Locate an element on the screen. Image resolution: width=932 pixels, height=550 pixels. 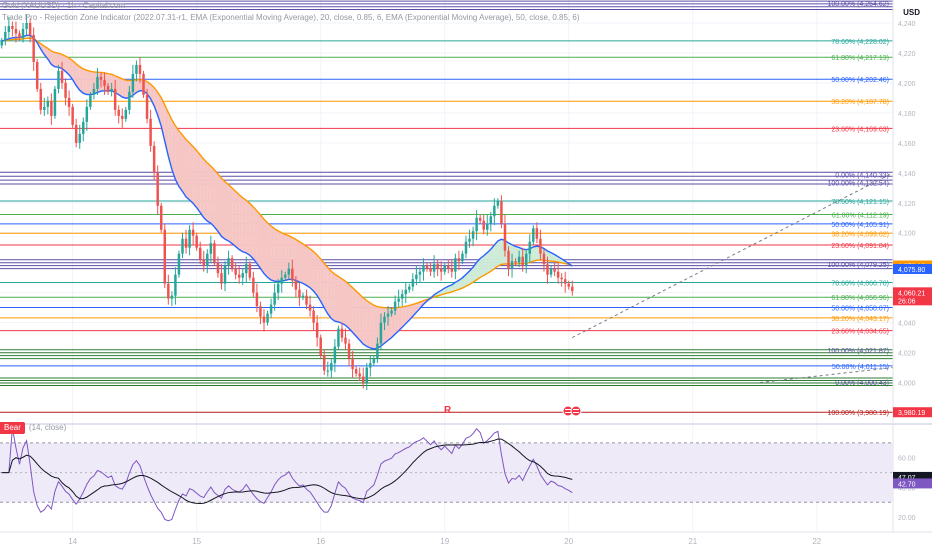
fib-level-label: 61.80% (4,056.96) is located at coordinates (860, 298).